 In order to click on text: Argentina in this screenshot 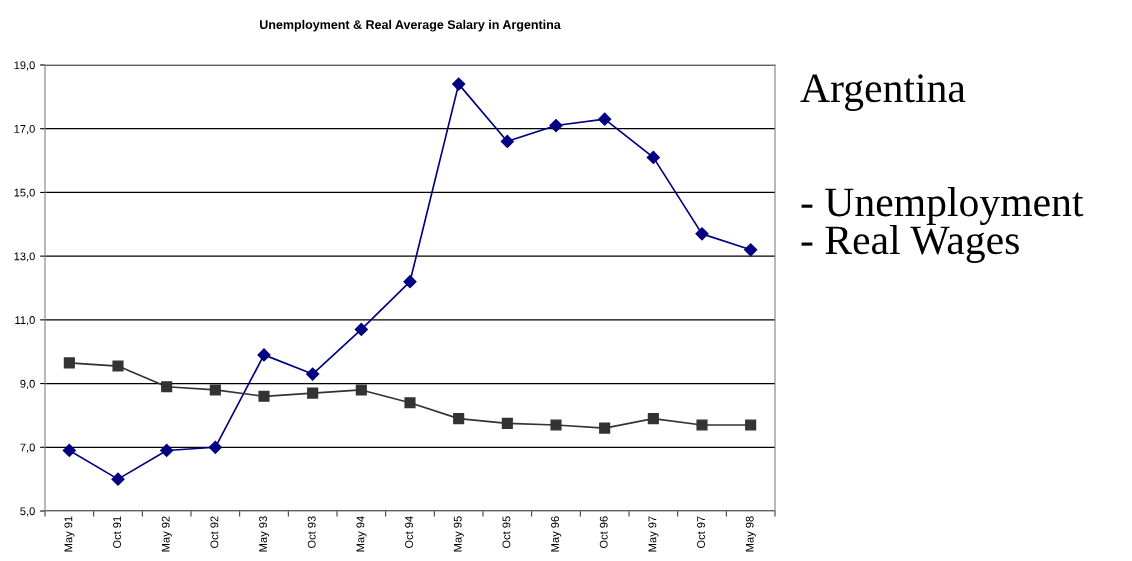, I will do `click(883, 92)`.